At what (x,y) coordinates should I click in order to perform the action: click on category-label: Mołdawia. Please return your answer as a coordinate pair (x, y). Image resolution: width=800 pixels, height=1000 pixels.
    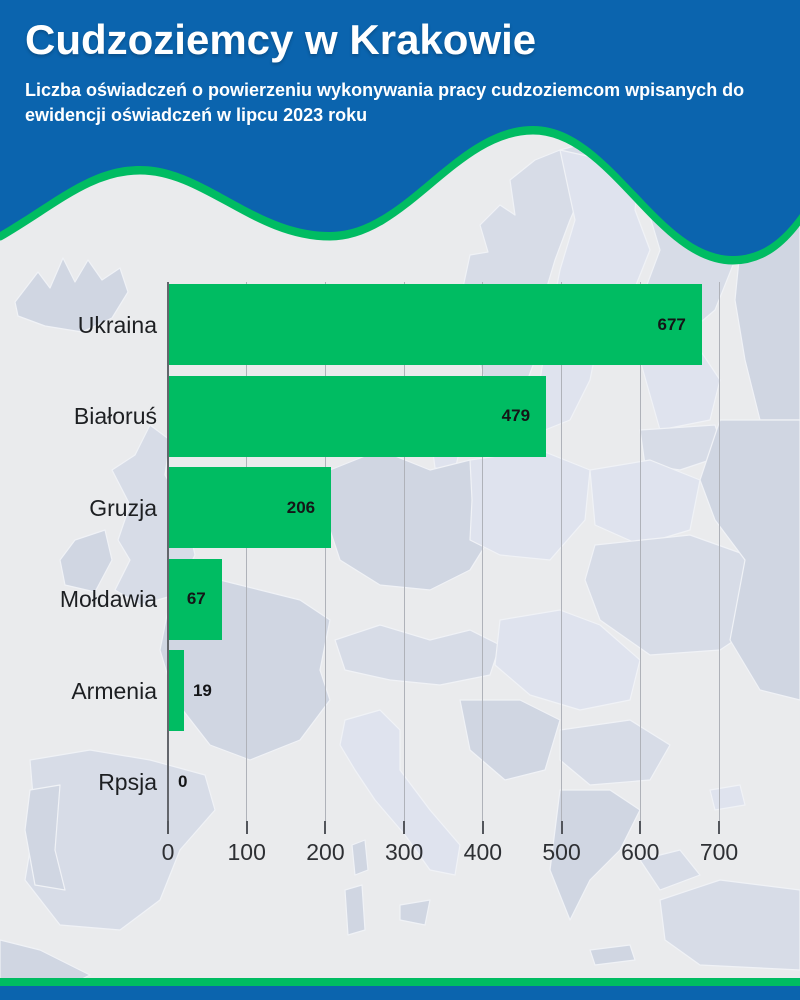
    Looking at the image, I should click on (108, 599).